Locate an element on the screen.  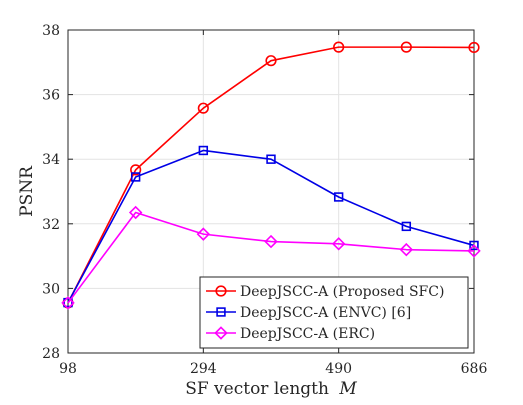
legend-box is located at coordinates (334, 312).